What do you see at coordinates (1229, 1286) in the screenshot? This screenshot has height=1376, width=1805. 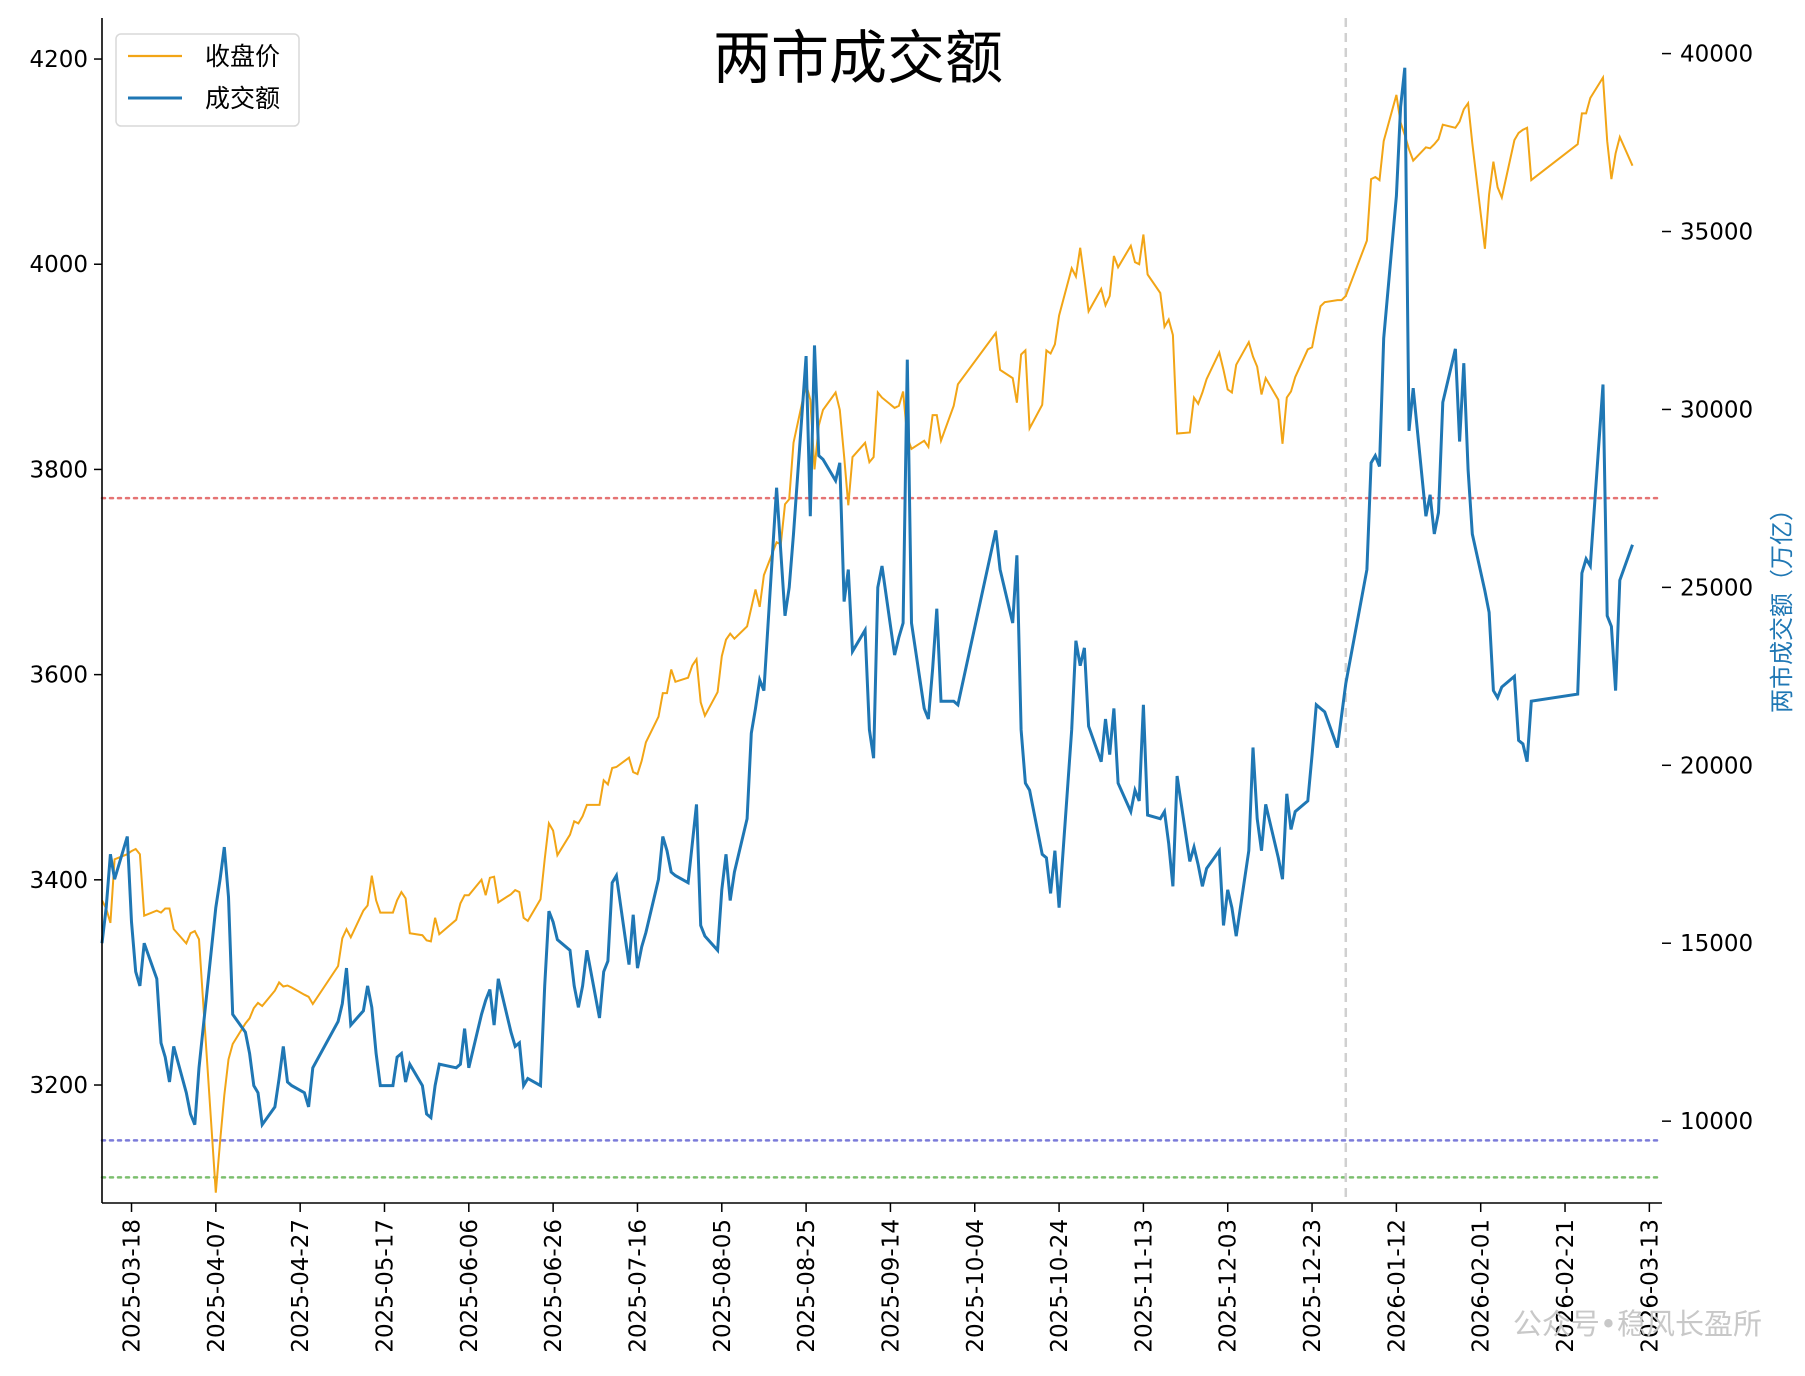 I see `x-tick-label: 2025-12-03` at bounding box center [1229, 1286].